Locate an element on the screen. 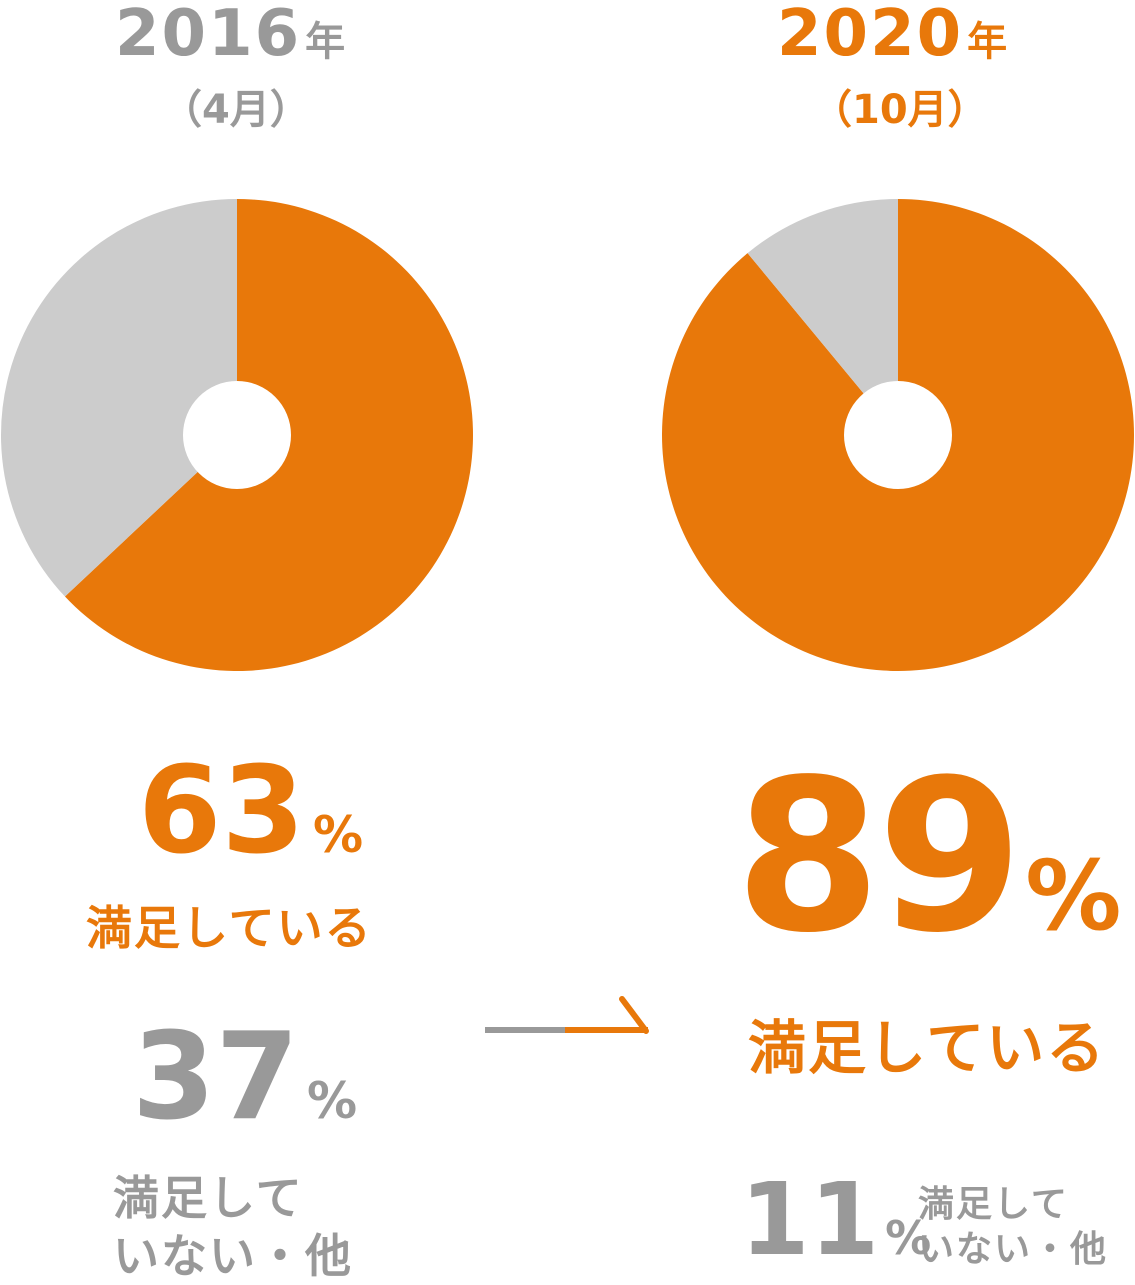 The height and width of the screenshot is (1285, 1135). unsatisfied-percent-2020: 11% is located at coordinates (835, 1220).